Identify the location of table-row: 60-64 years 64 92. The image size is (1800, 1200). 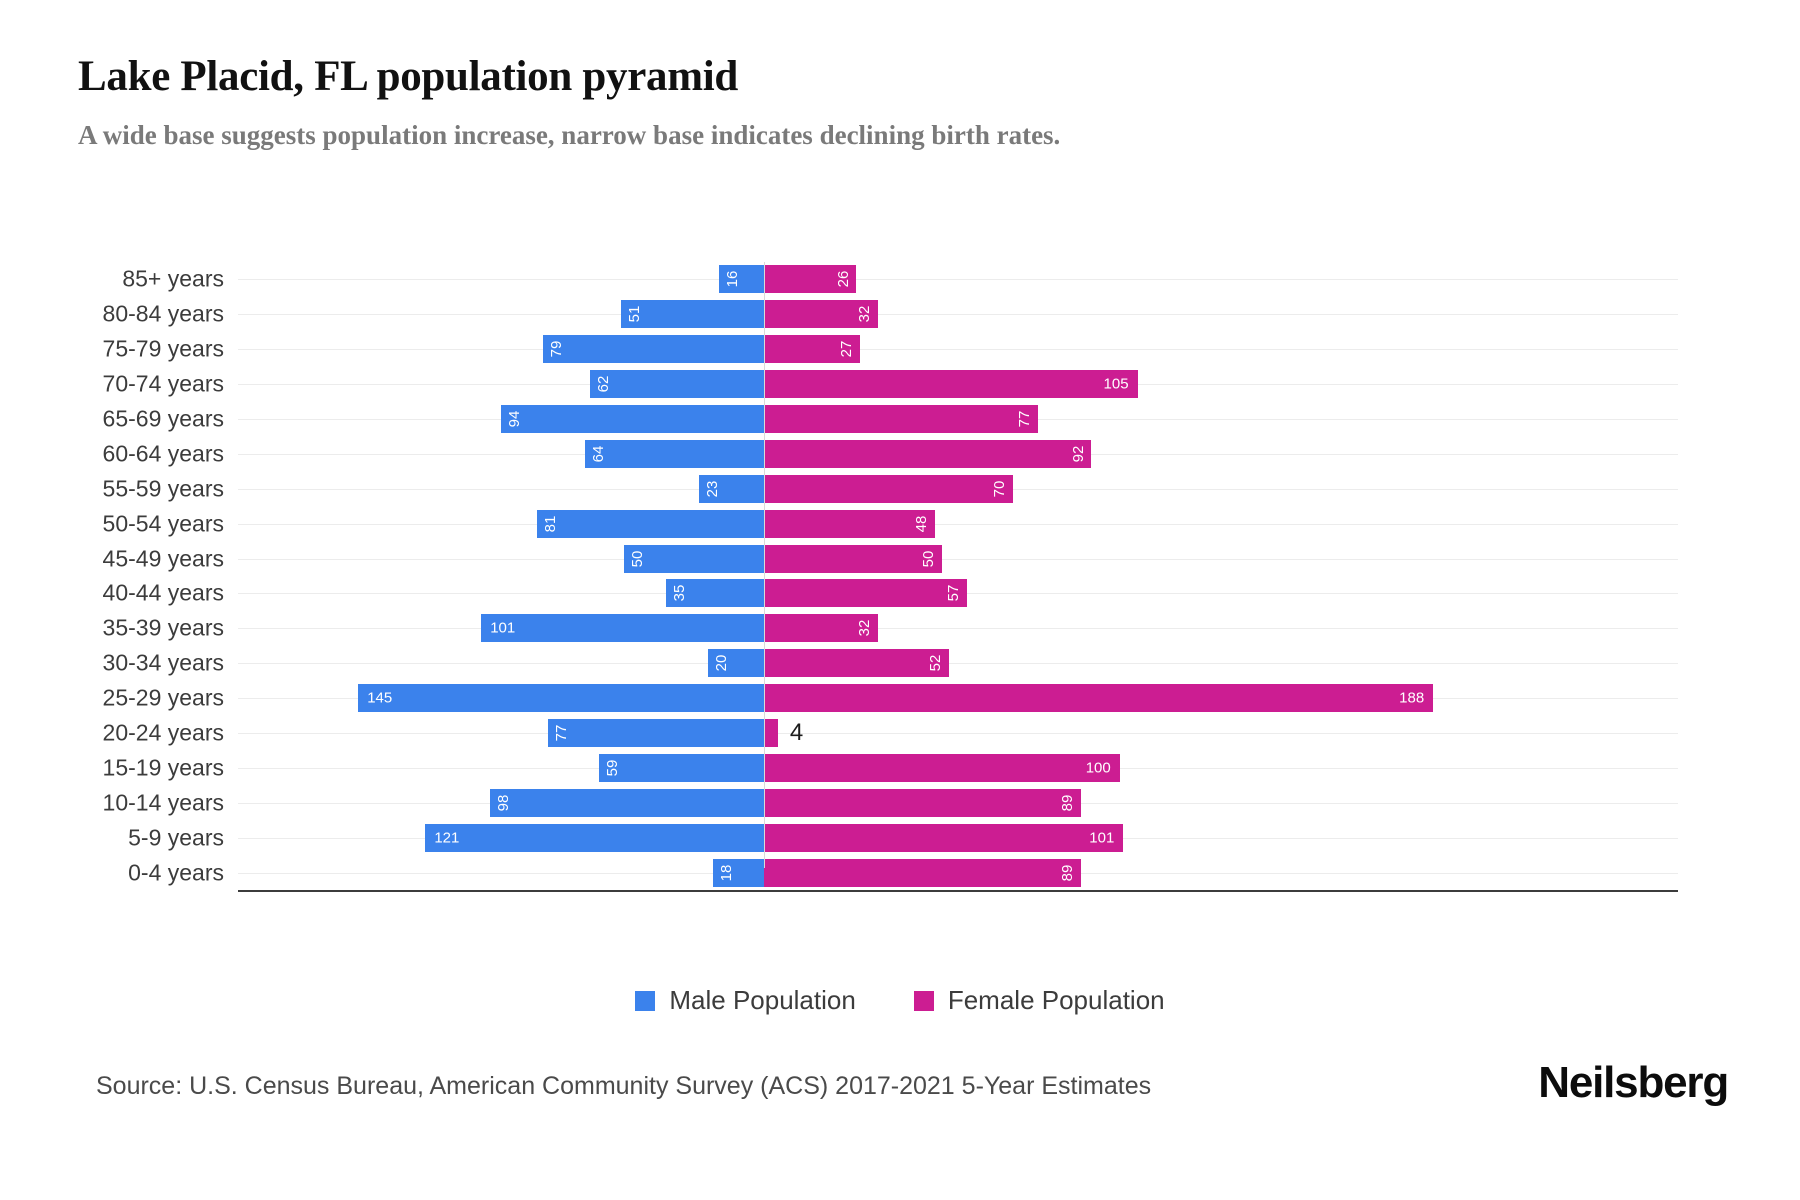
(890, 453).